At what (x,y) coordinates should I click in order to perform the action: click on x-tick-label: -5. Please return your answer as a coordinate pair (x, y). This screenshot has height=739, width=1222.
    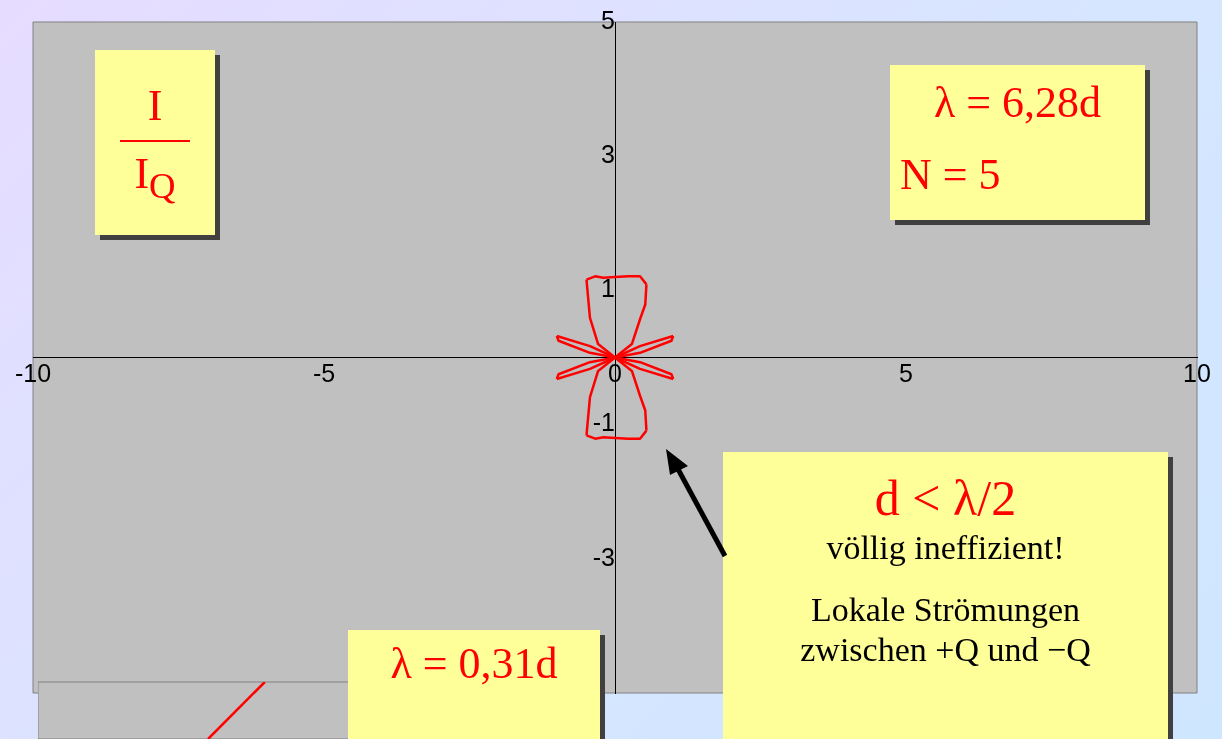
    Looking at the image, I should click on (324, 373).